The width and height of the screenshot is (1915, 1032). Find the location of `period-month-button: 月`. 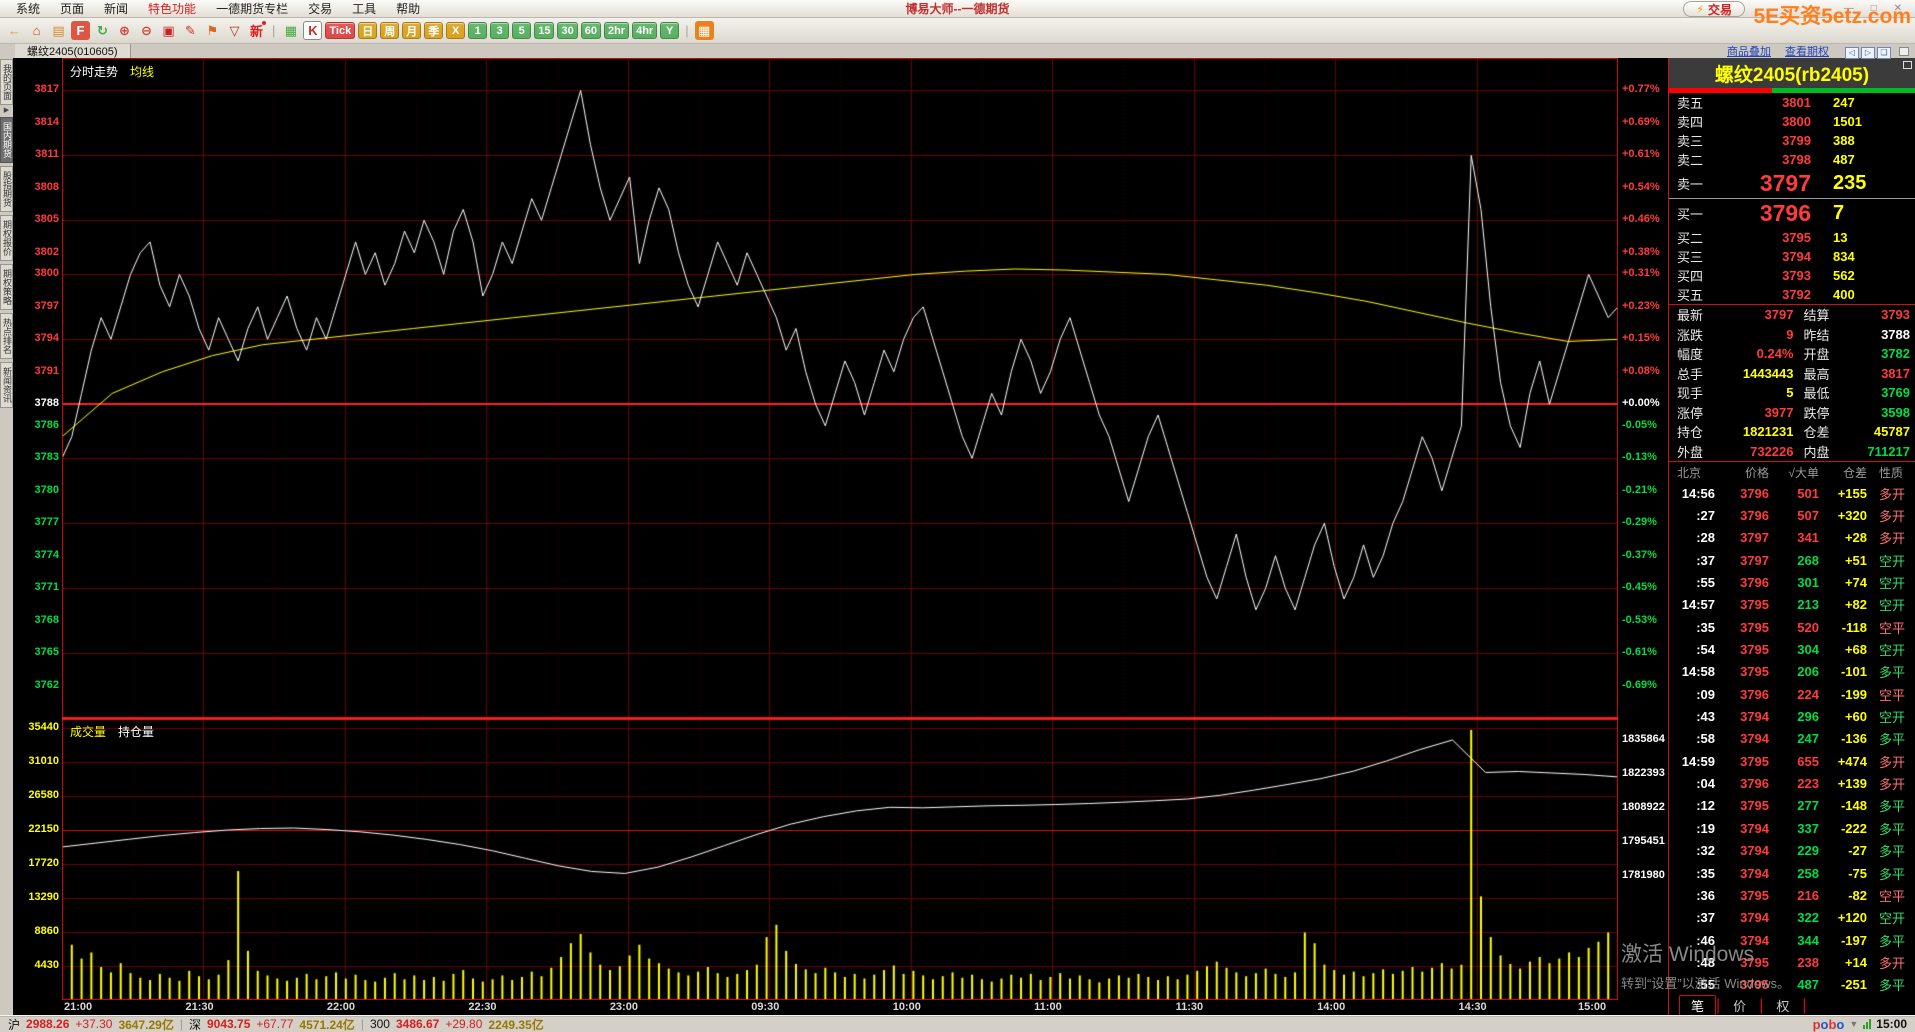

period-month-button: 月 is located at coordinates (412, 30).